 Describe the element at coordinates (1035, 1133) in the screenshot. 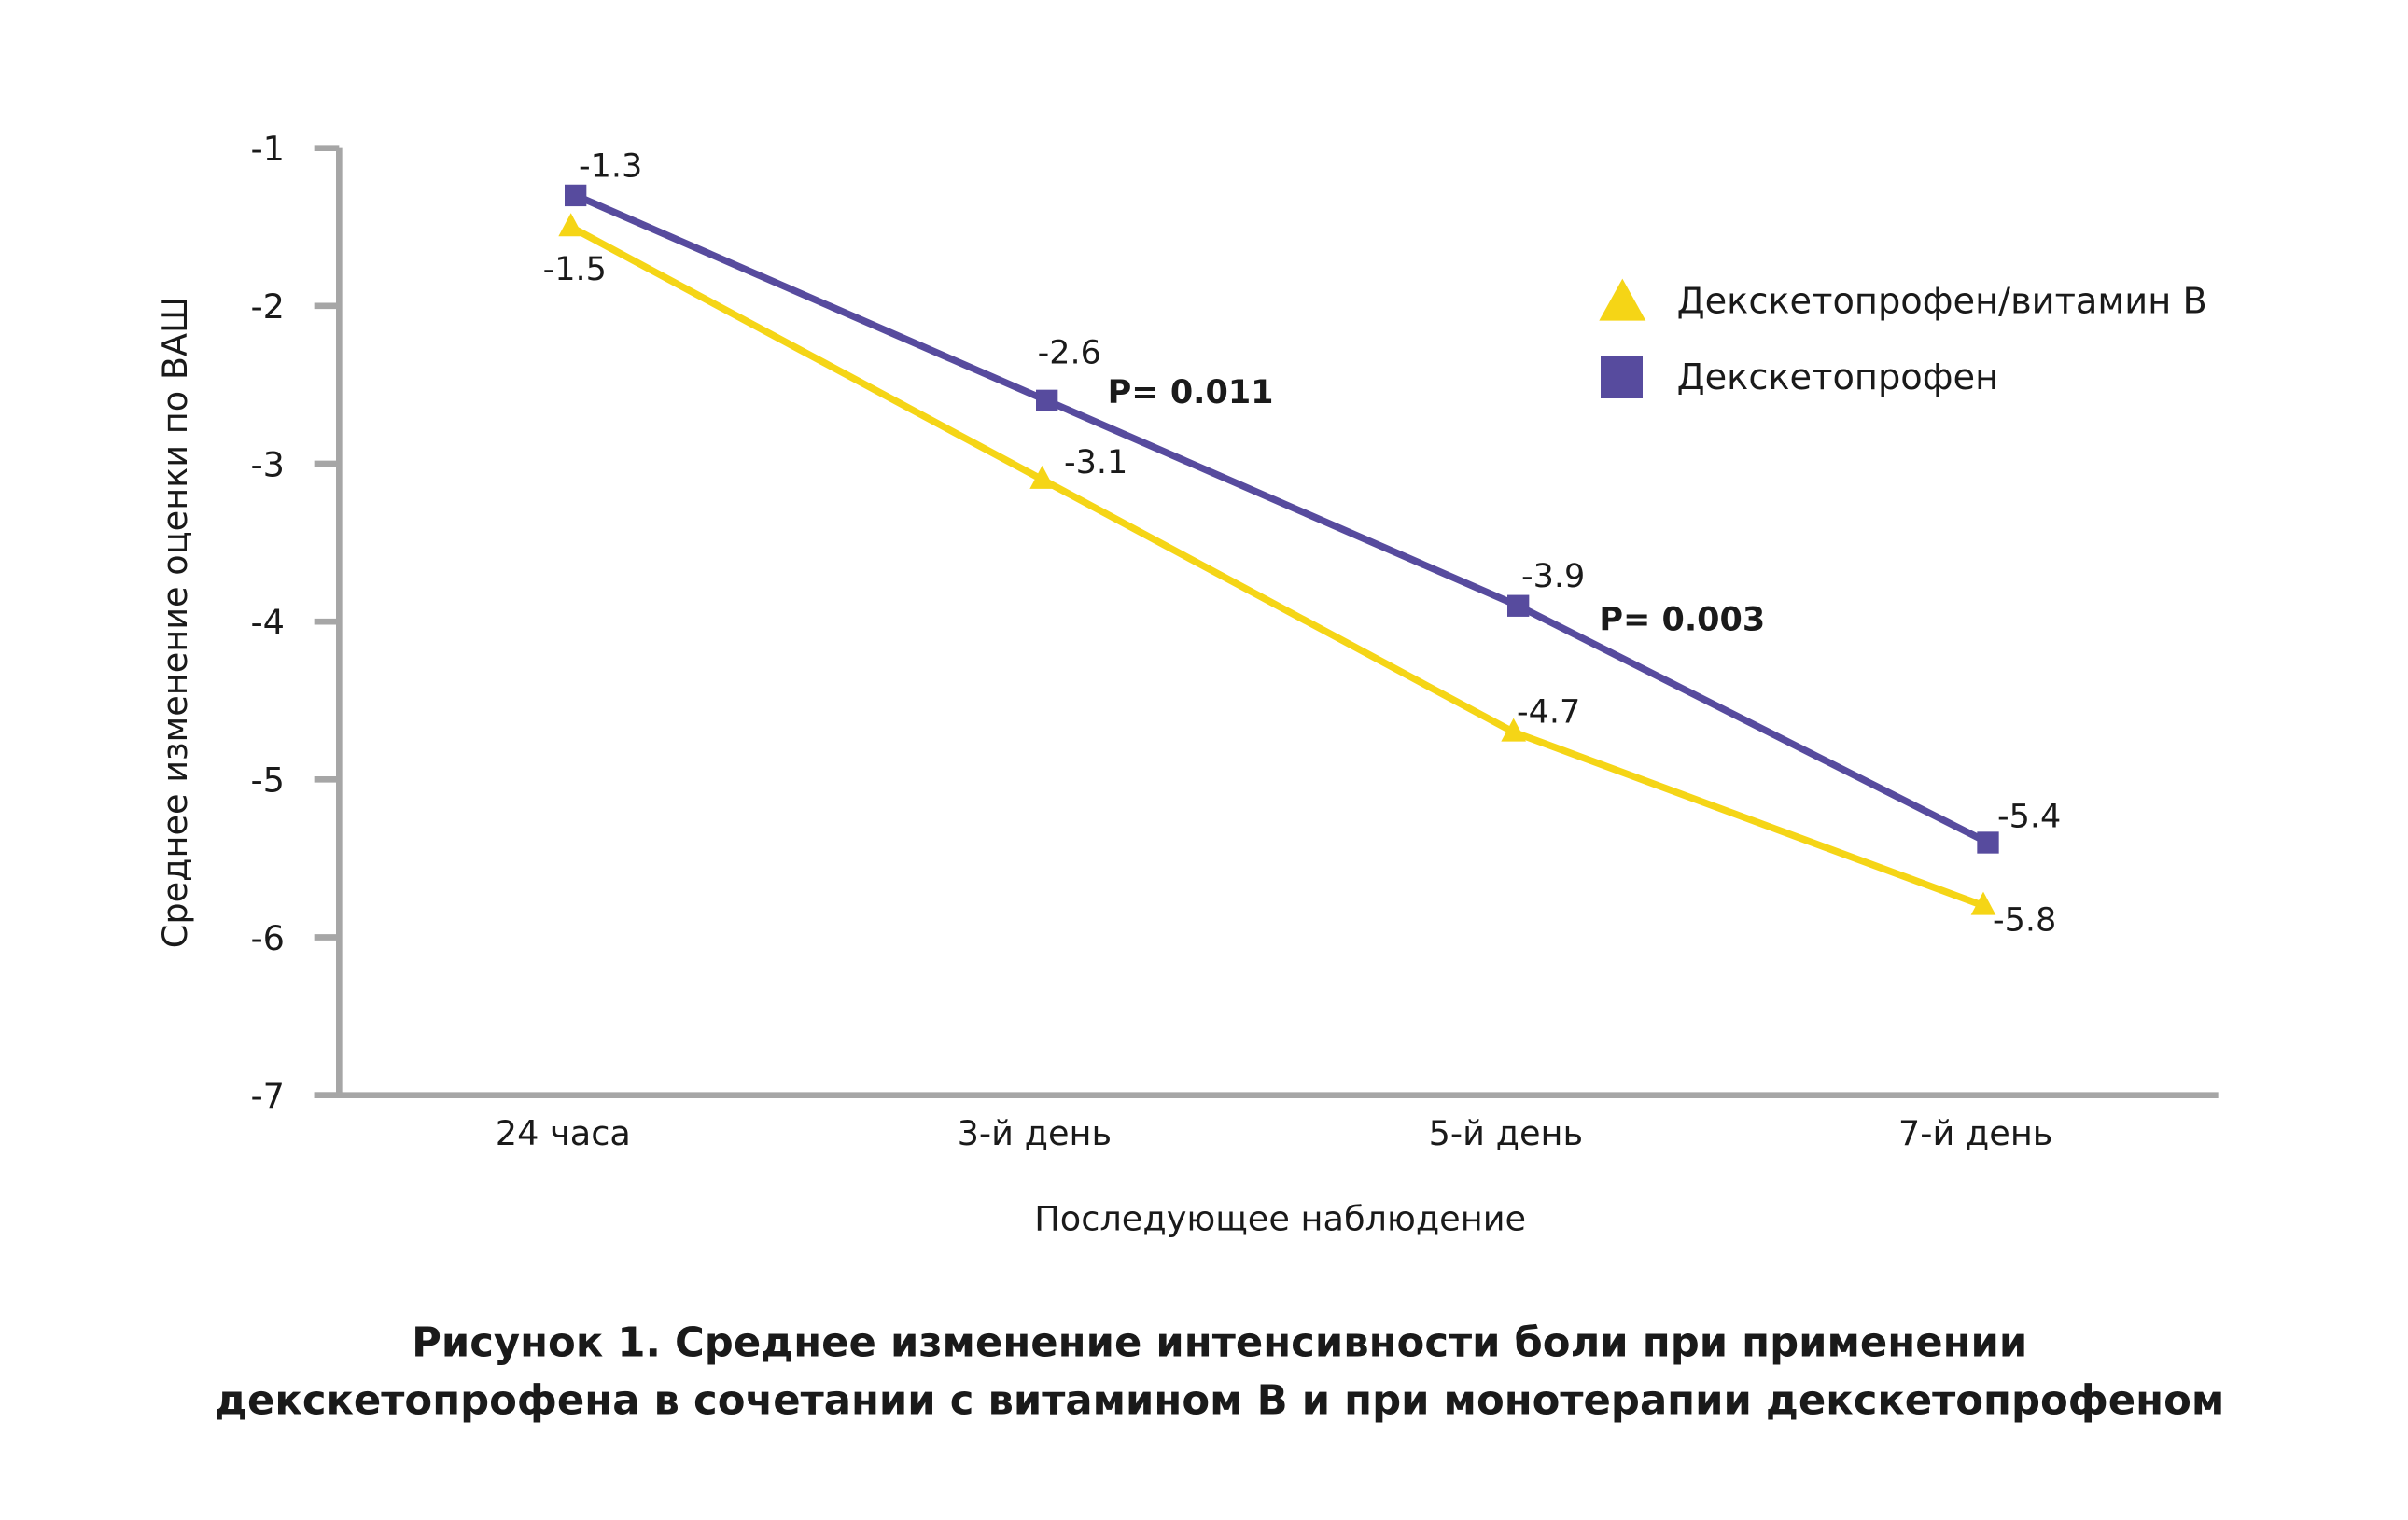

I see `x-tick-label: 3-й день` at that location.